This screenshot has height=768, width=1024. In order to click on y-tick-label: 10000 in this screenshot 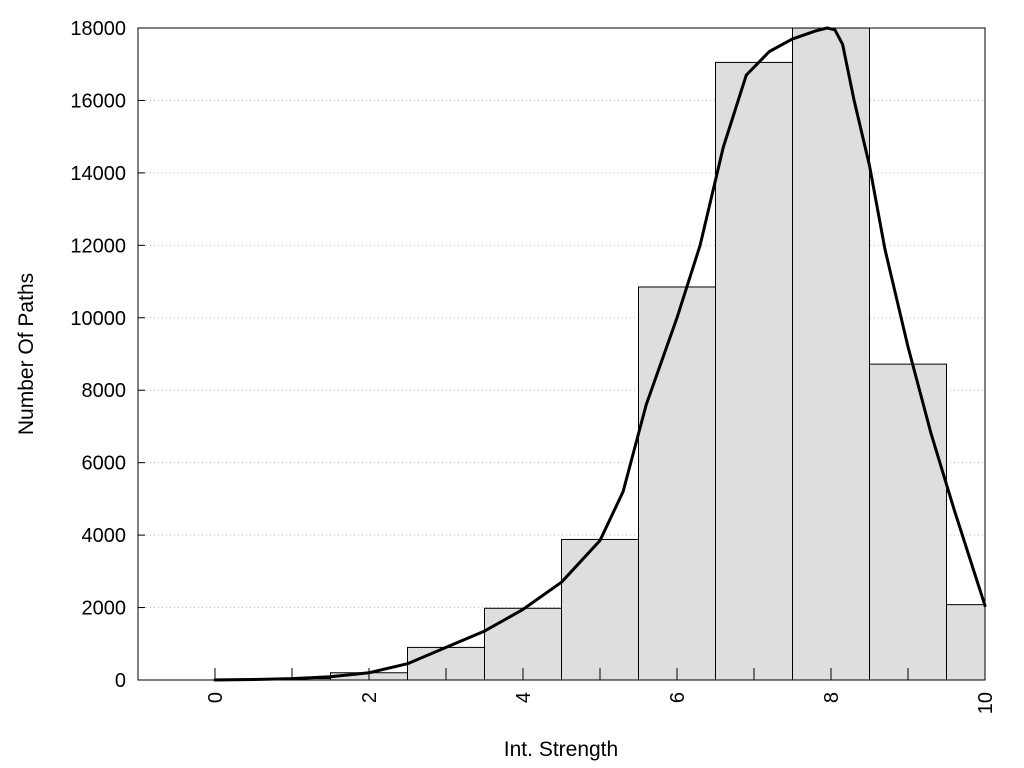, I will do `click(98, 319)`.